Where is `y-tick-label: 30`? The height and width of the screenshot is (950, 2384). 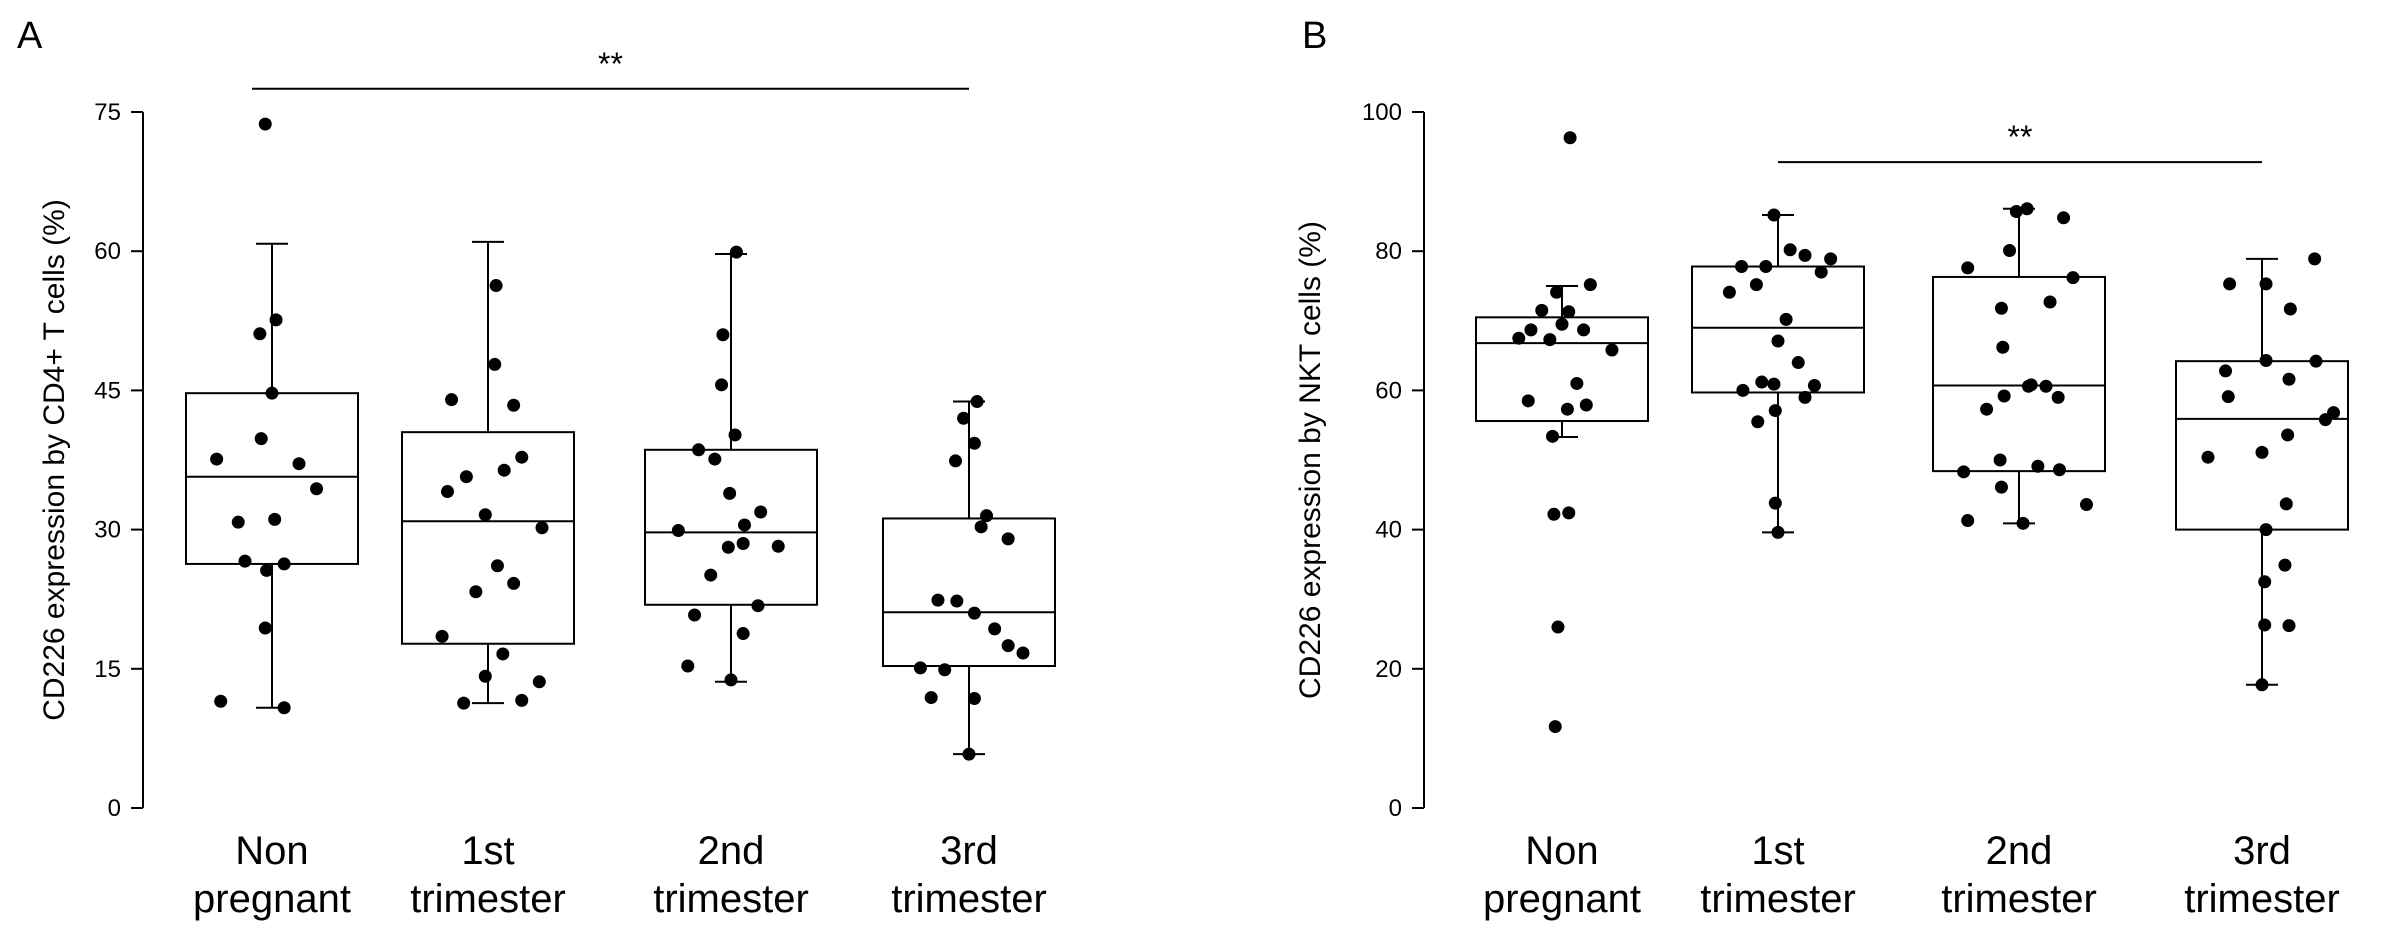
y-tick-label: 30 is located at coordinates (107, 530).